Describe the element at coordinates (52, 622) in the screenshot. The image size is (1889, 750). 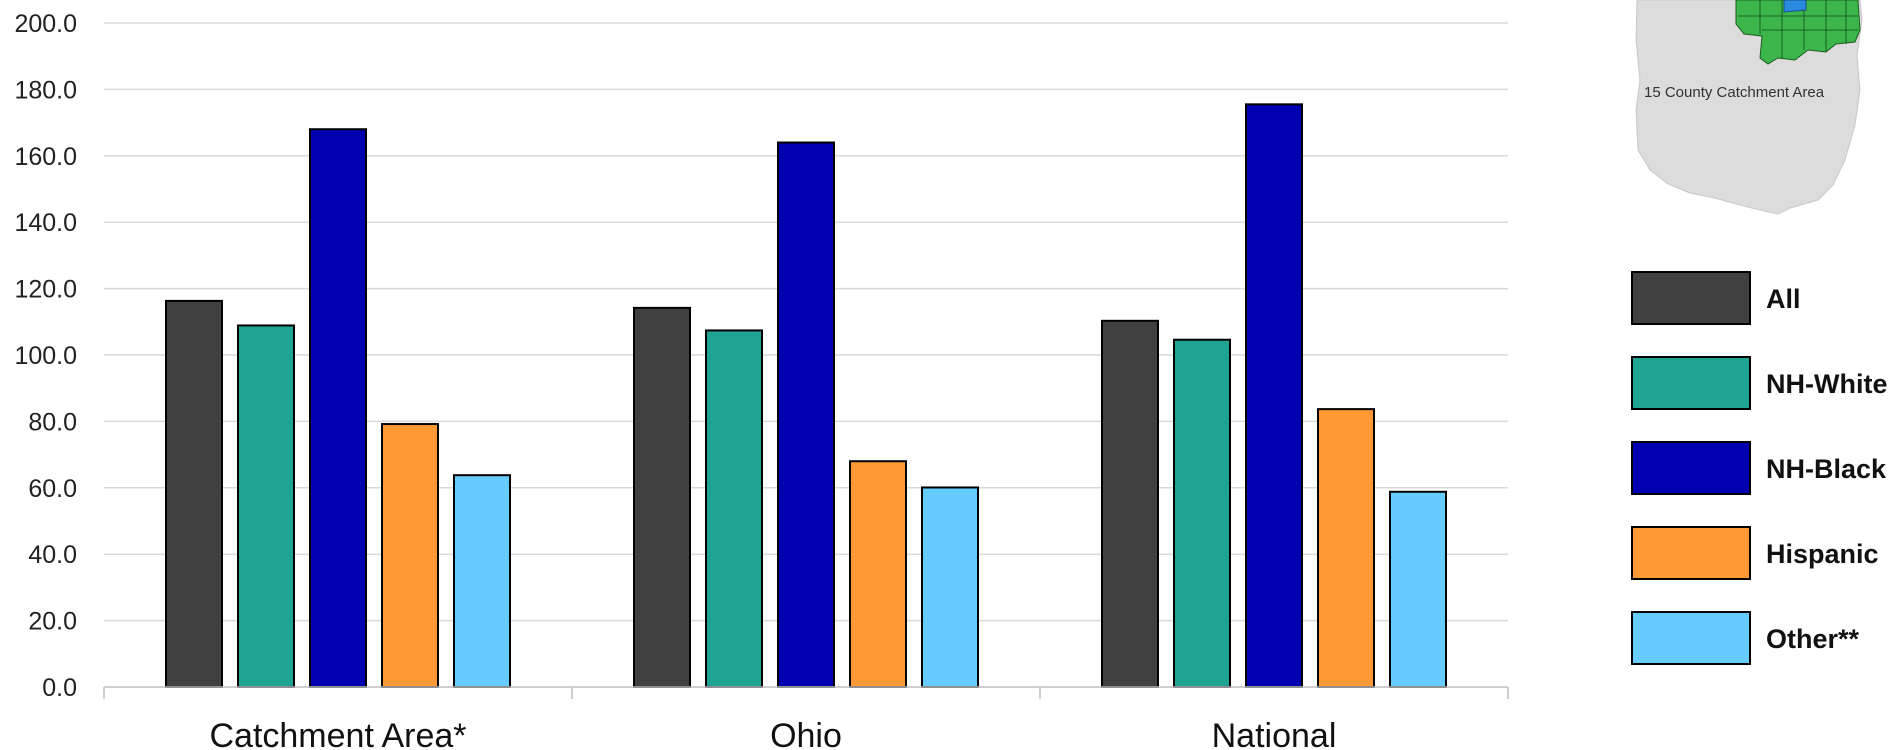
I see `y-tick-label: 20.0` at that location.